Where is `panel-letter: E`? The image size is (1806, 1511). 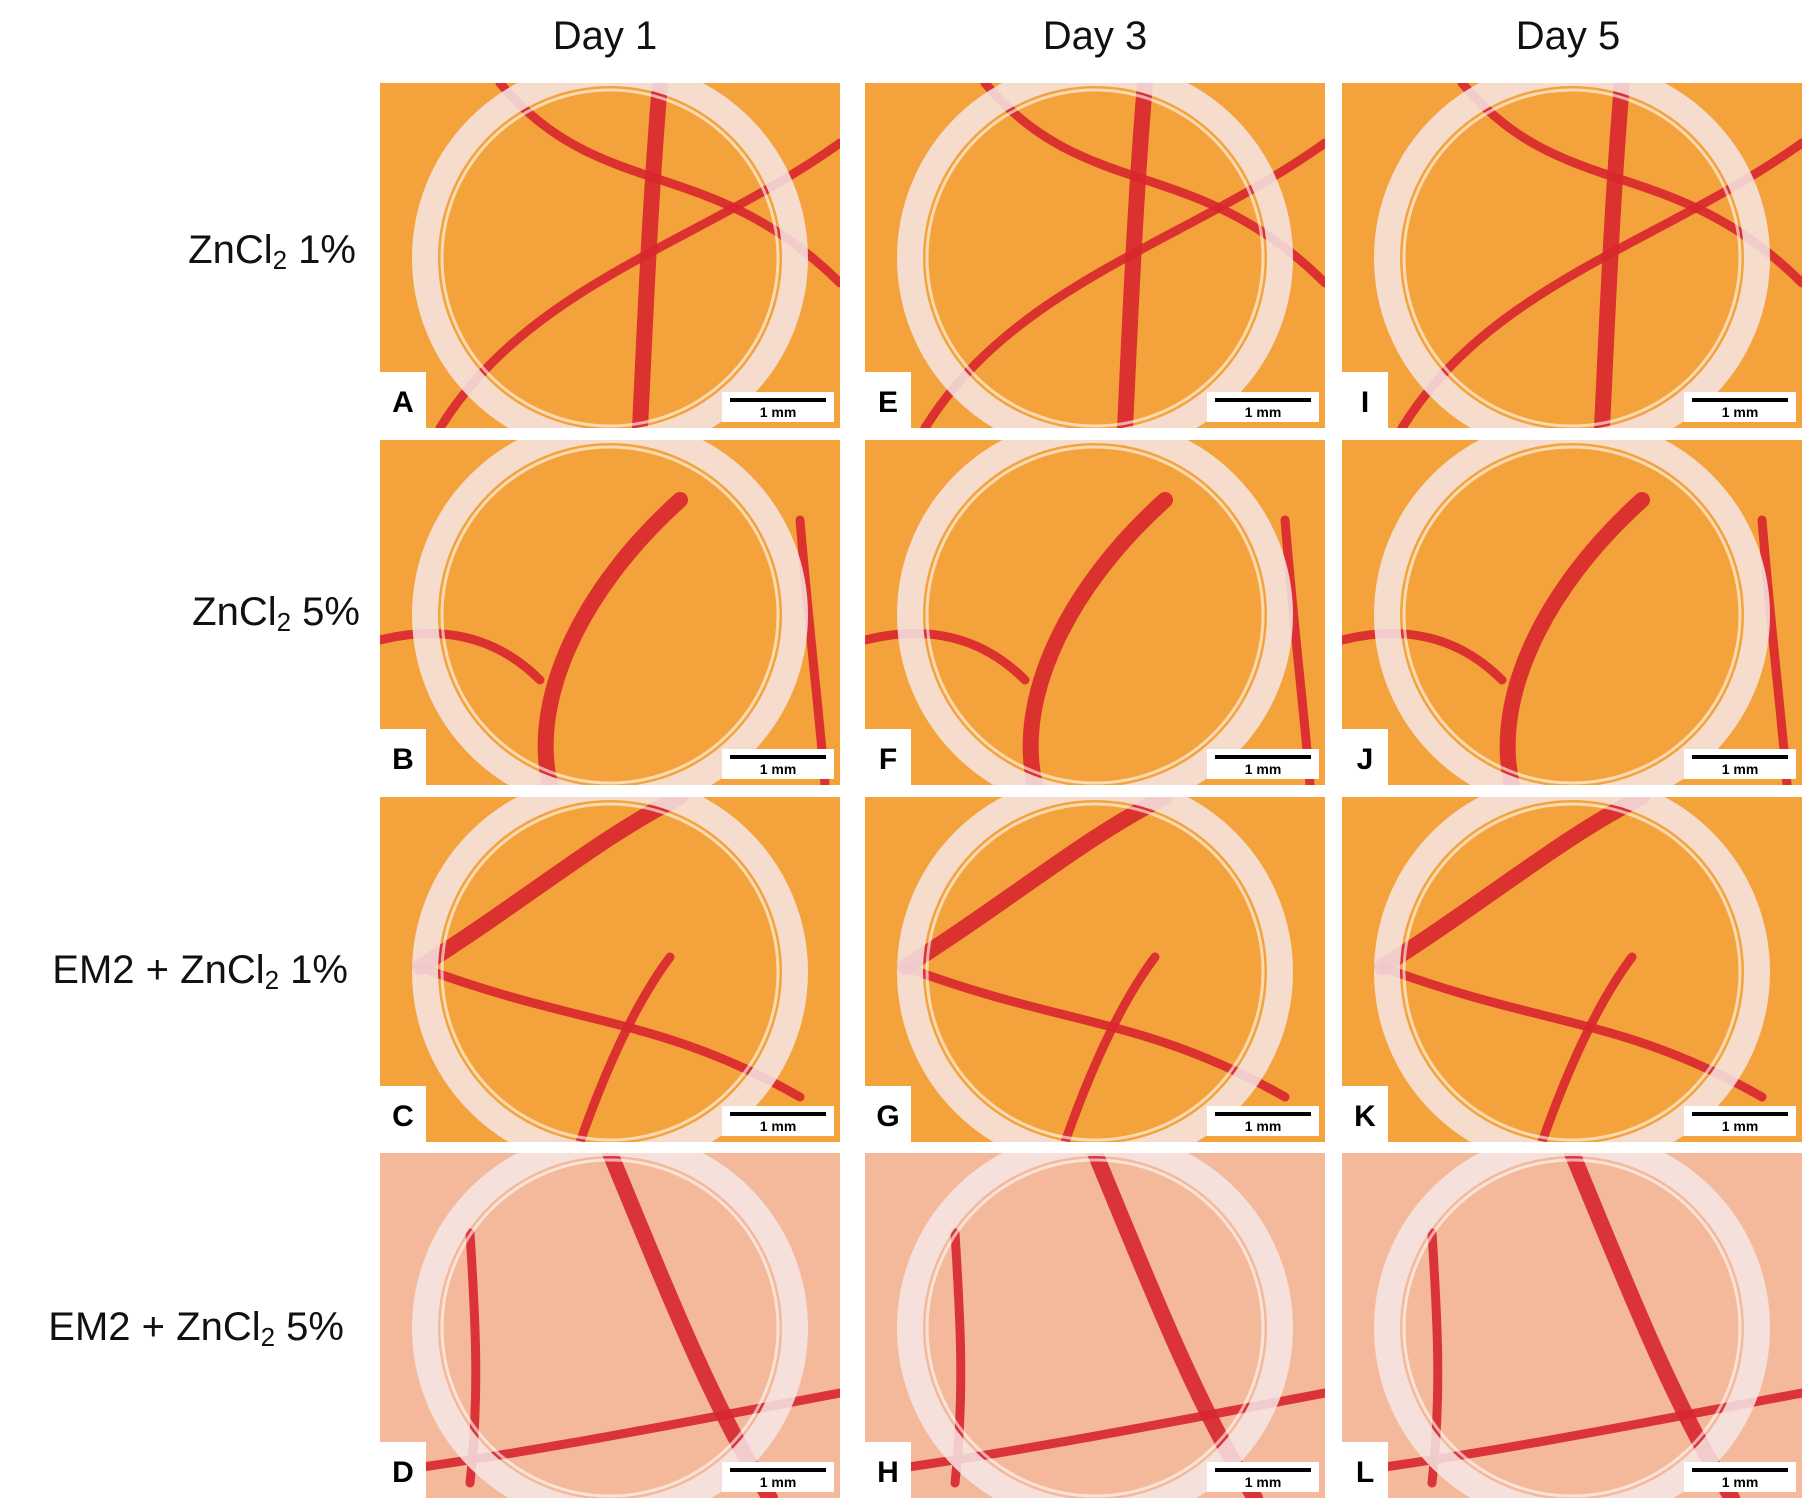 panel-letter: E is located at coordinates (888, 400).